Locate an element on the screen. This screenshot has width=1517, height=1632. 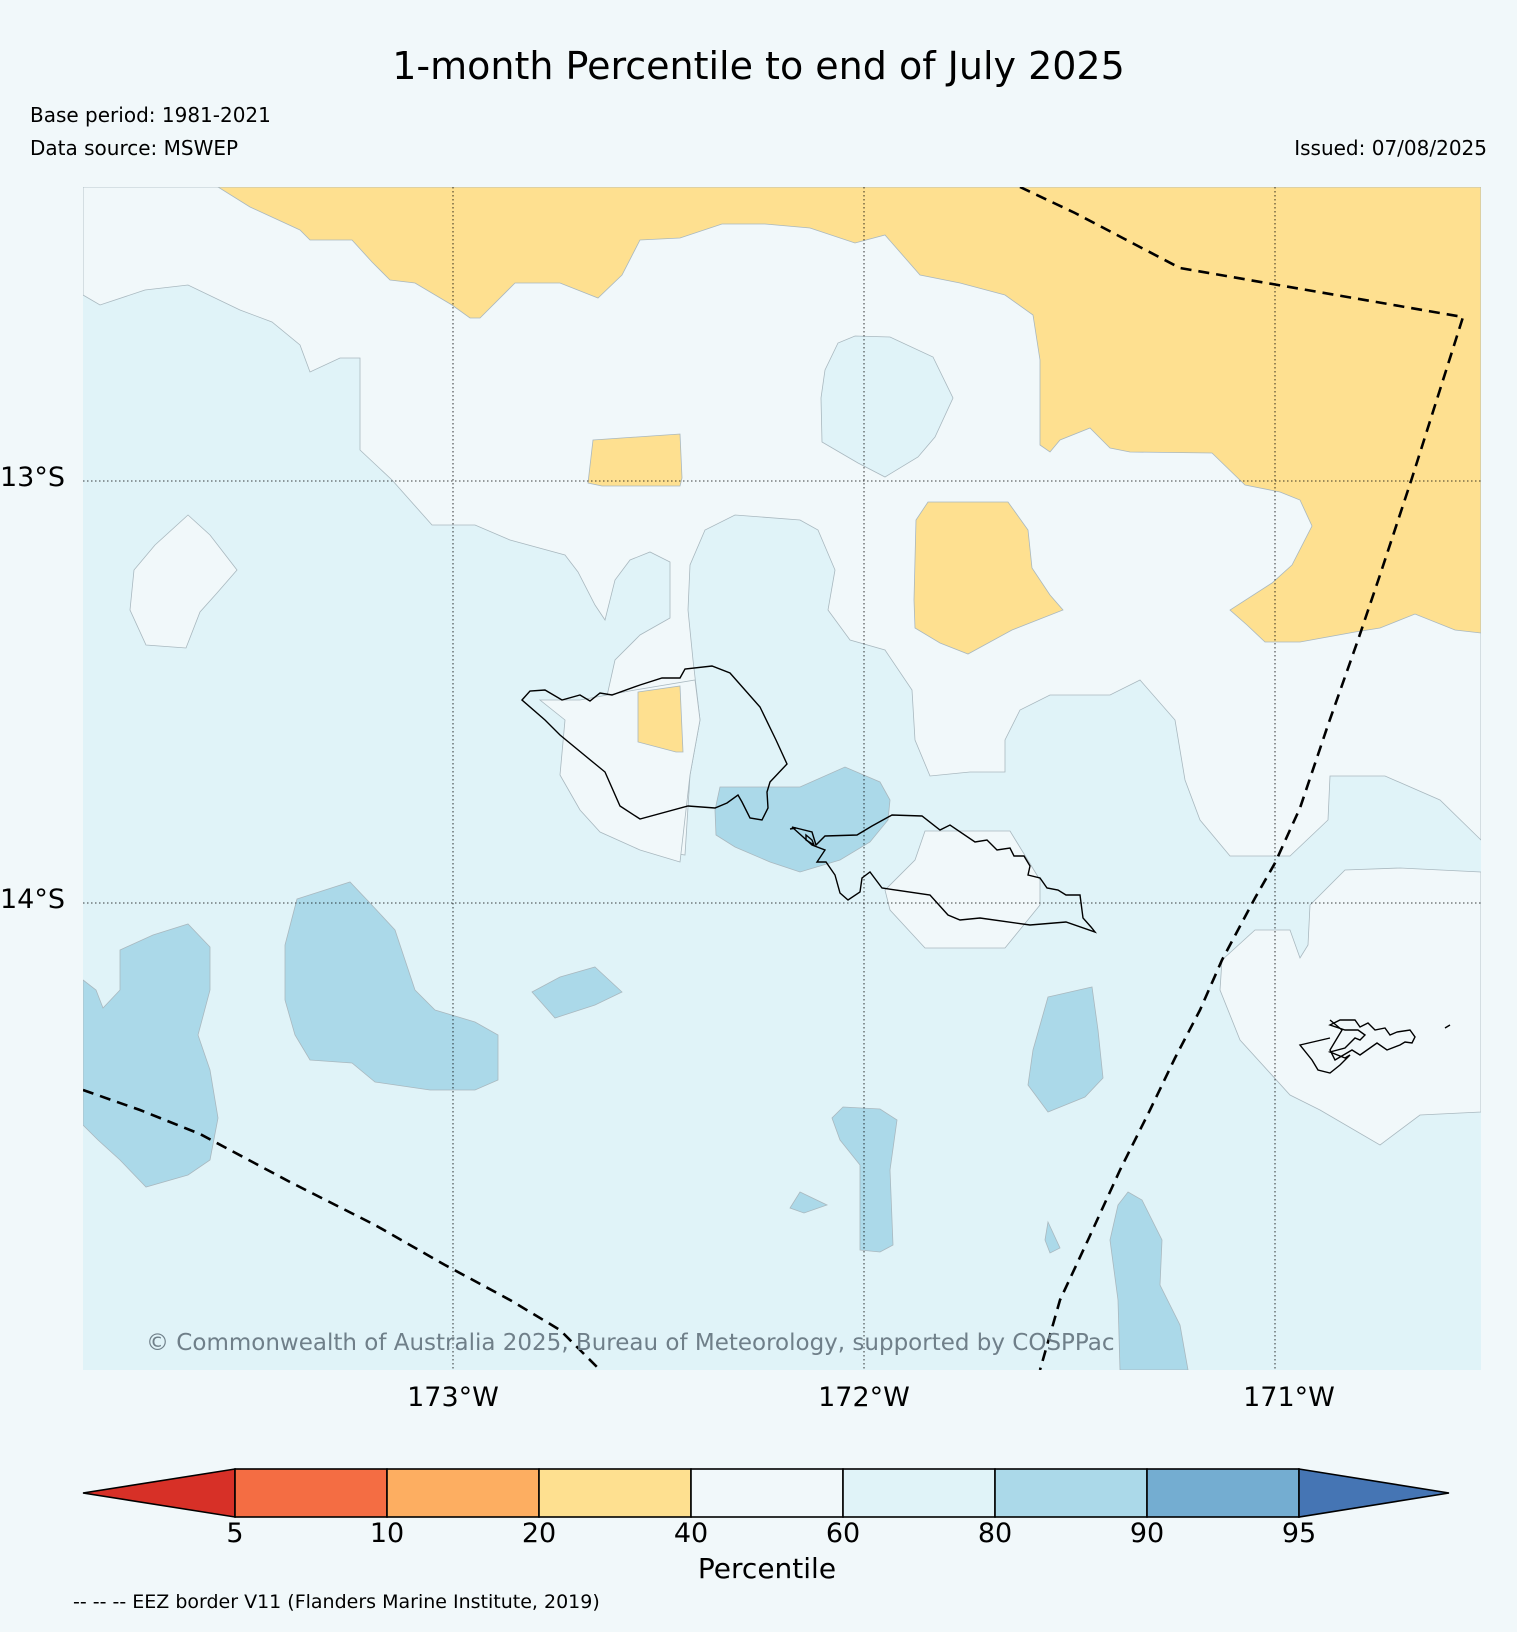
colorbar-tick-10: 10 is located at coordinates (387, 1533).